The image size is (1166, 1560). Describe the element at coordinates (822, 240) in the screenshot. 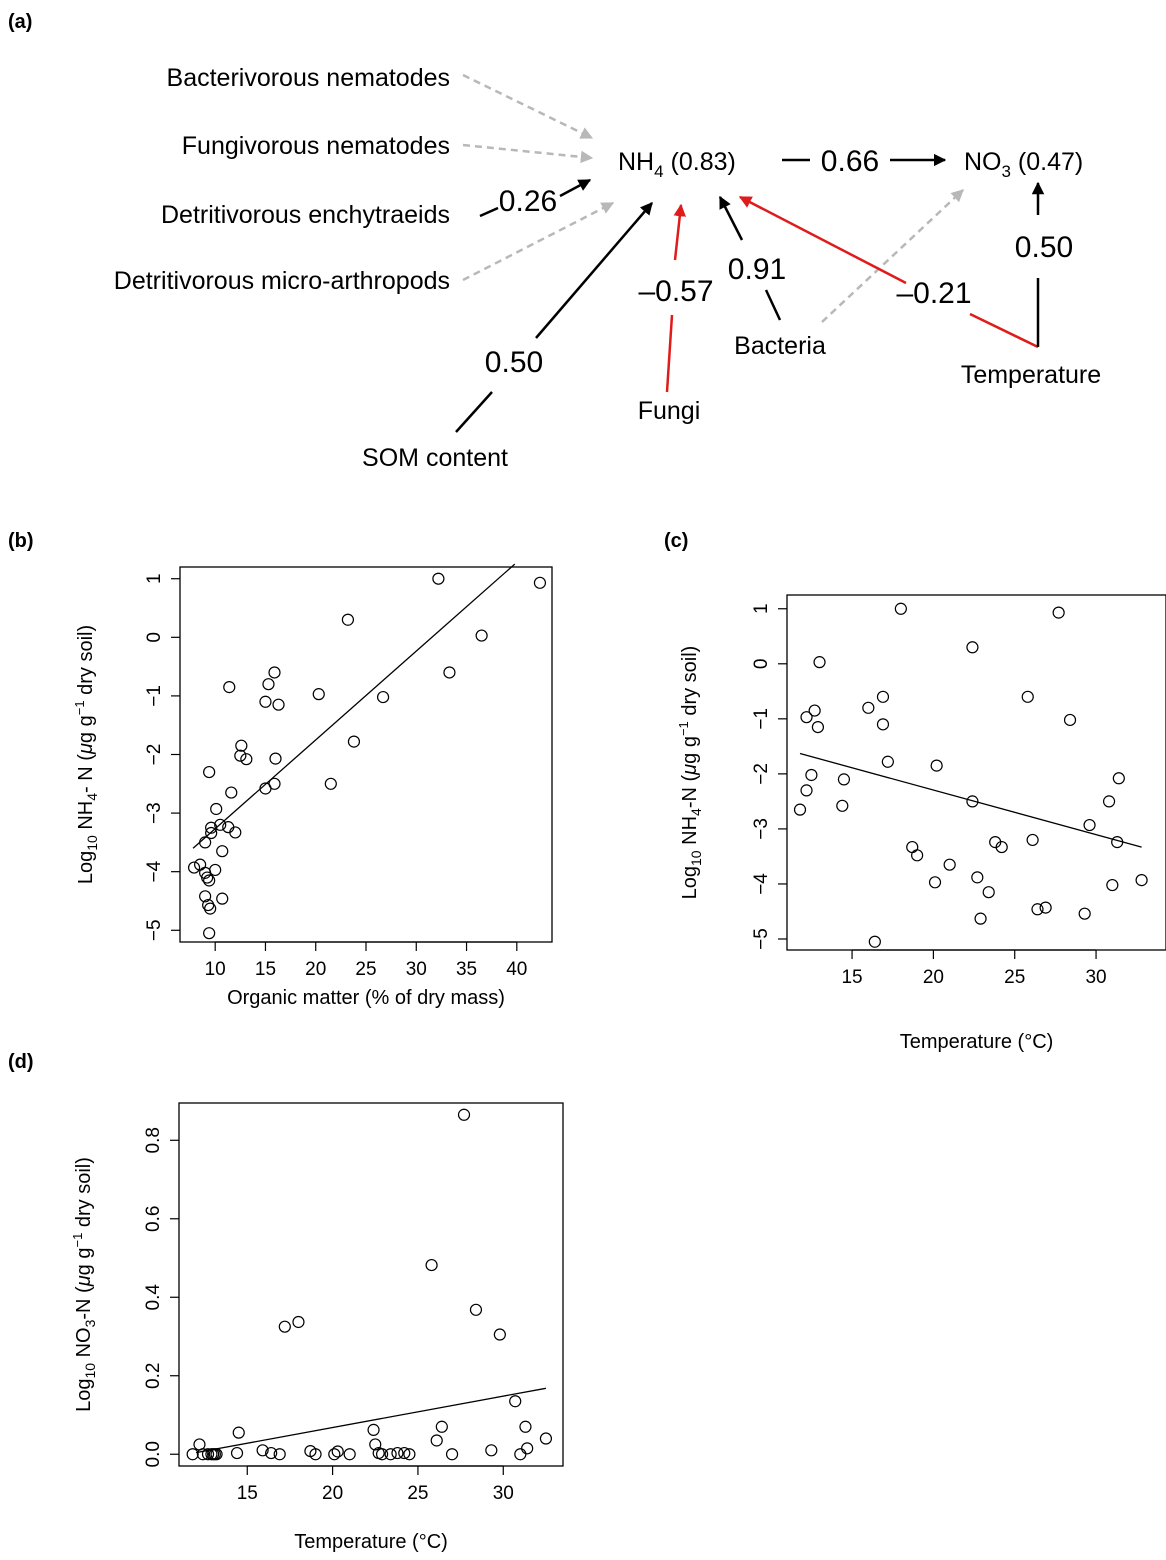

I see `arrow-temperature-nh4` at that location.